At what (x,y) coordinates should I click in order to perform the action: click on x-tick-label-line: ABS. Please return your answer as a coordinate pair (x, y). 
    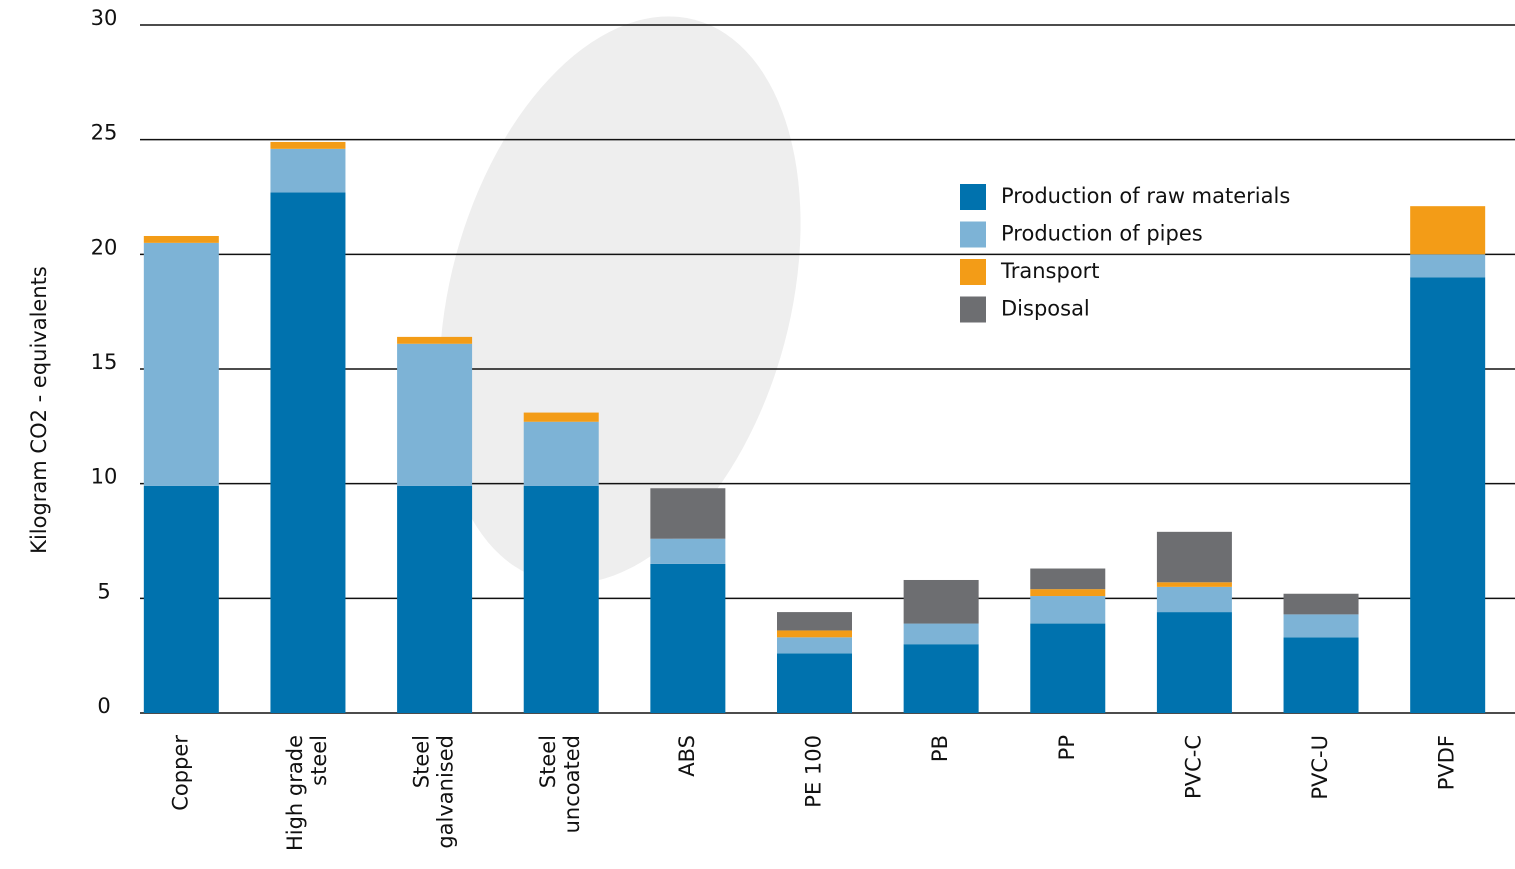
    Looking at the image, I should click on (687, 756).